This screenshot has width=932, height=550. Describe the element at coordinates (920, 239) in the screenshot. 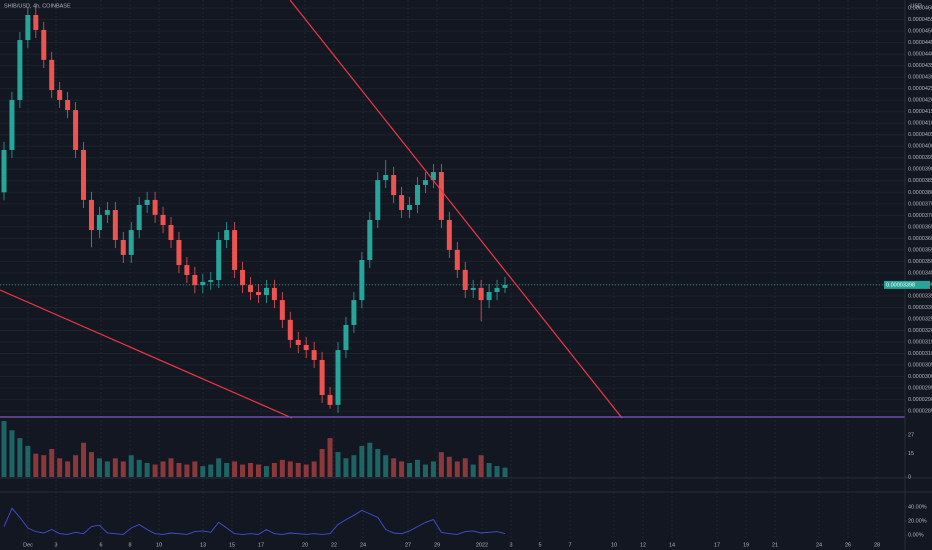

I see `y-tick-label: 0.00003600` at that location.